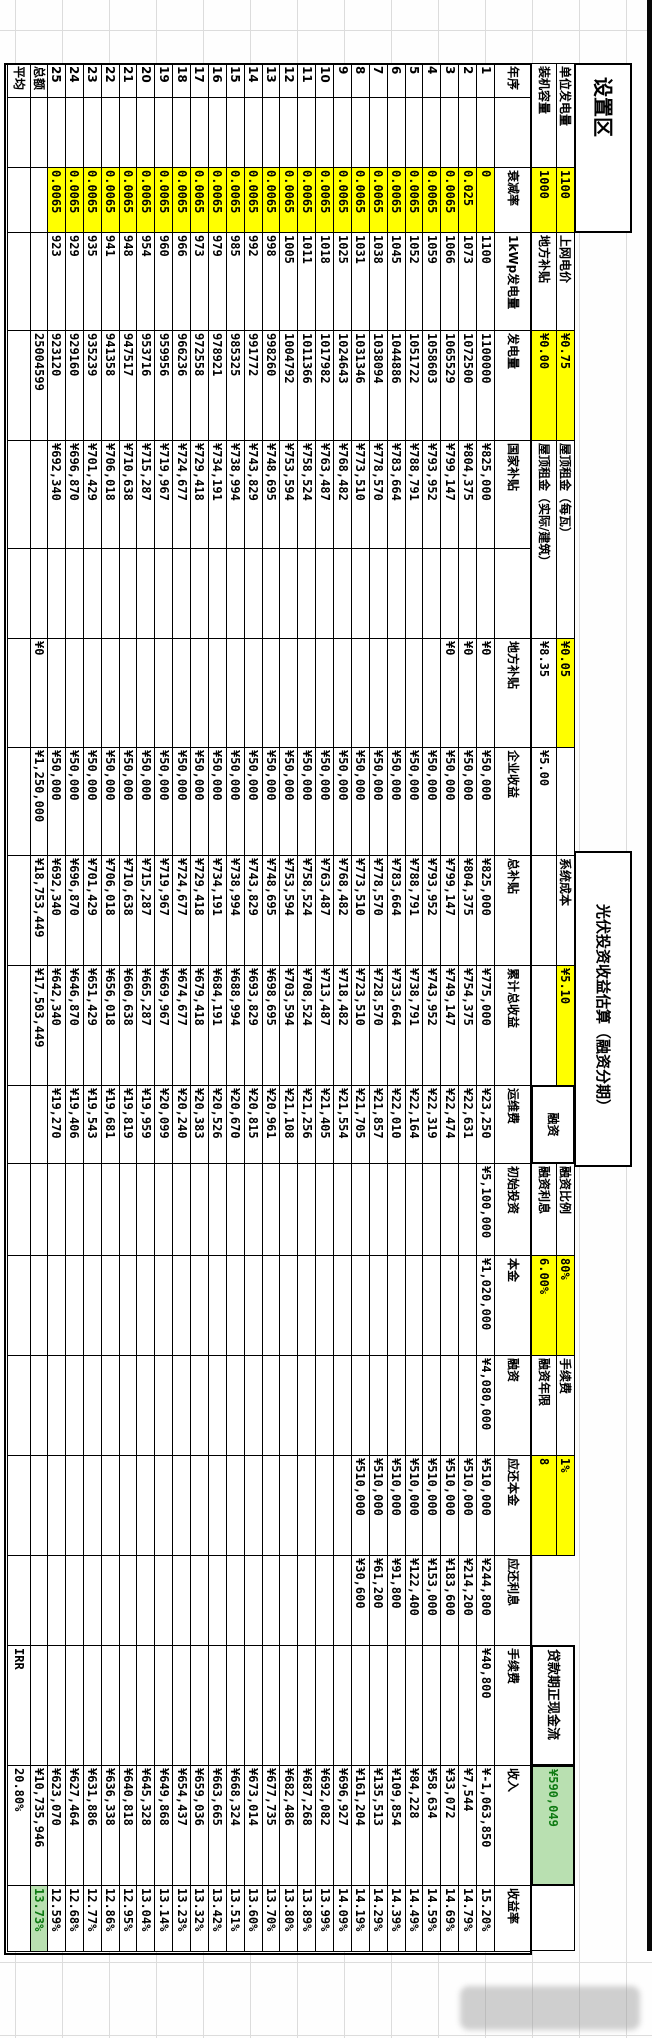 Image resolution: width=652 pixels, height=2038 pixels. What do you see at coordinates (565, 1505) in the screenshot?
I see `setting-fee_value: 1%` at bounding box center [565, 1505].